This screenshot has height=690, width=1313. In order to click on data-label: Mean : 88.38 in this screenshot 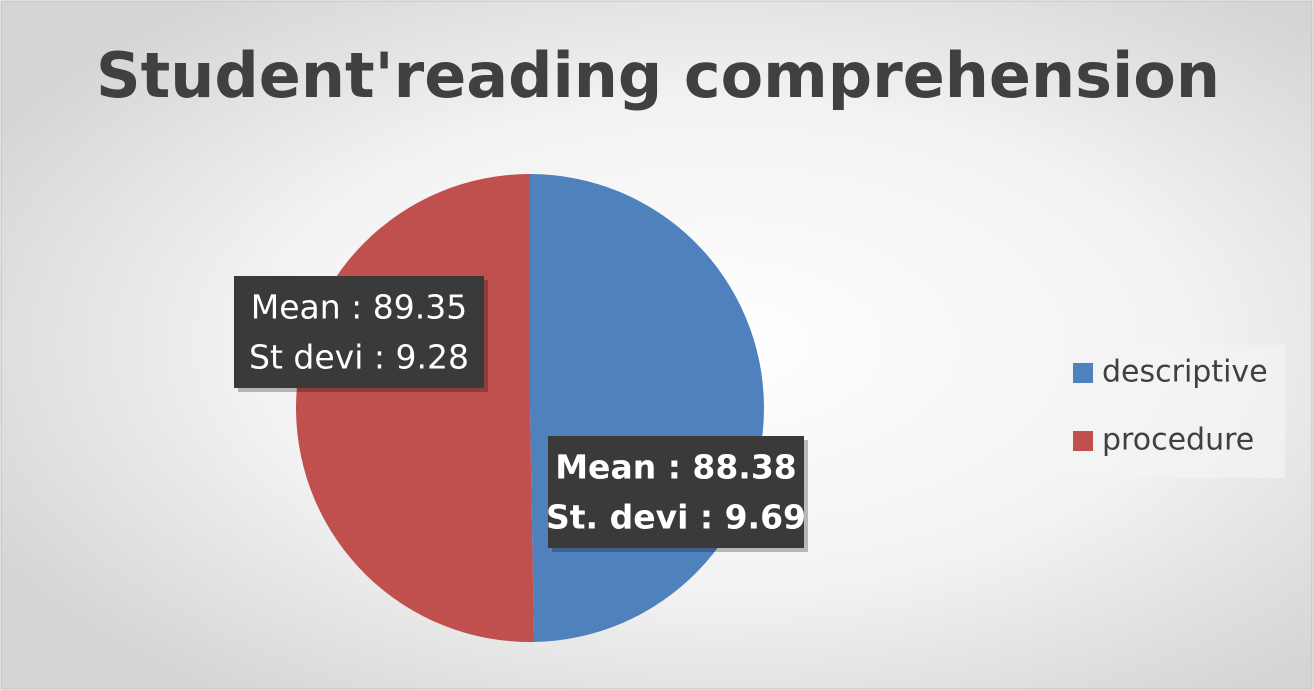, I will do `click(676, 467)`.